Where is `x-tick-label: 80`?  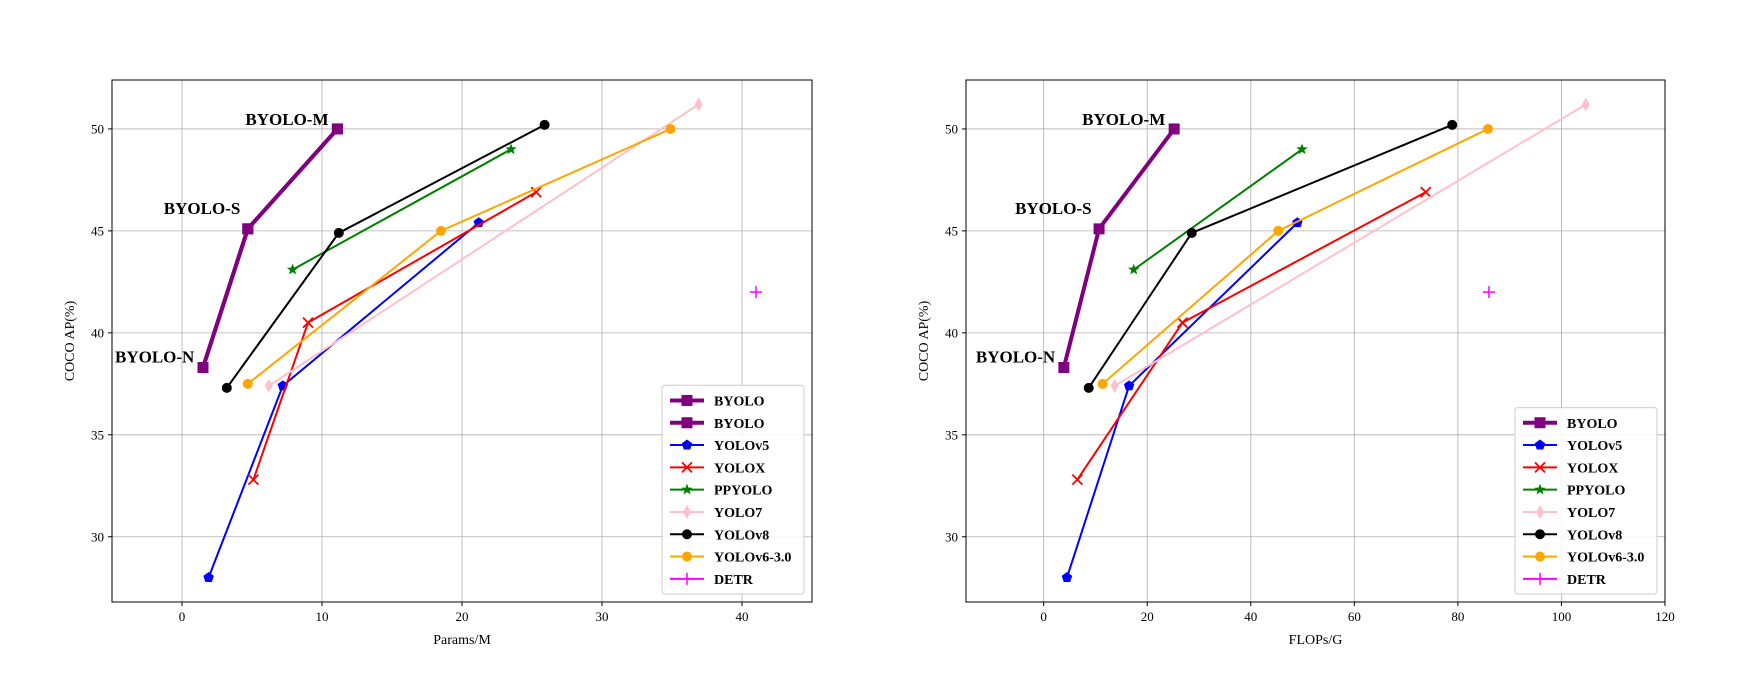
x-tick-label: 80 is located at coordinates (1457, 616).